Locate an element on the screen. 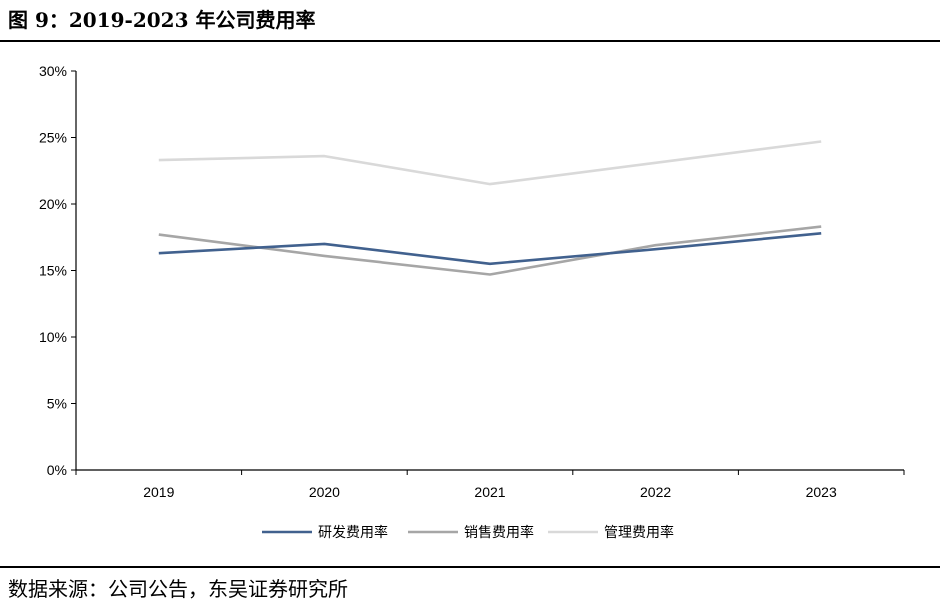 The height and width of the screenshot is (605, 940). legend-label: 研发费用率 is located at coordinates (353, 532).